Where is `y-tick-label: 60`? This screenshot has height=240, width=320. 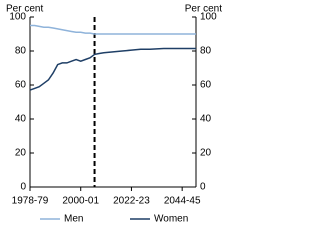
y-tick-label: 60 is located at coordinates (21, 85).